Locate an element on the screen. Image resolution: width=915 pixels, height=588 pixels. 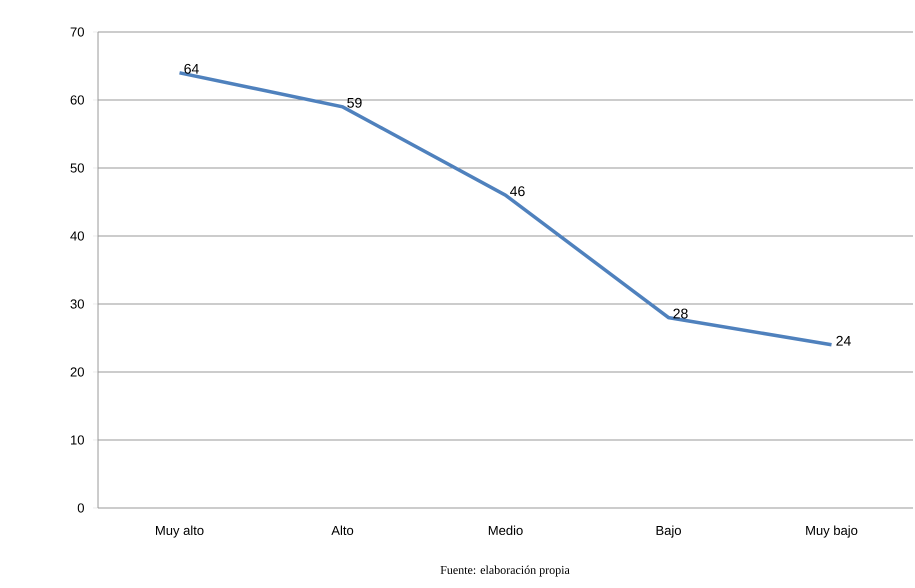
data-label: 59 is located at coordinates (354, 103).